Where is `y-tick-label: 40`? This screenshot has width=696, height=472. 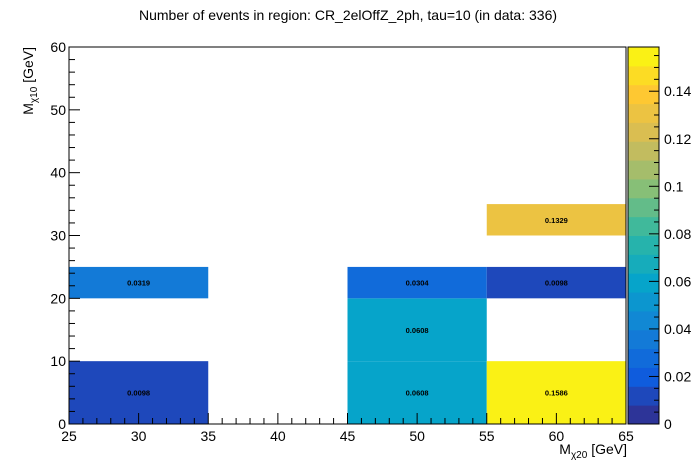 y-tick-label: 40 is located at coordinates (58, 173).